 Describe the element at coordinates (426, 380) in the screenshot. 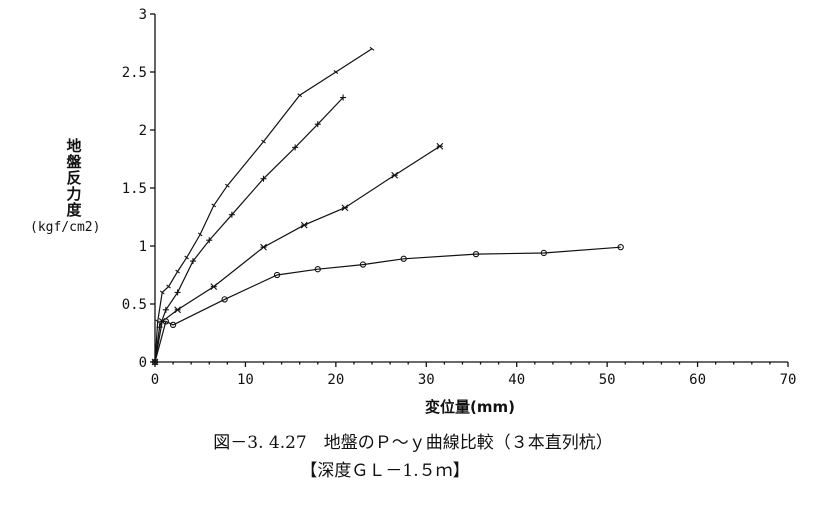

I see `x-tick-label: 30` at that location.